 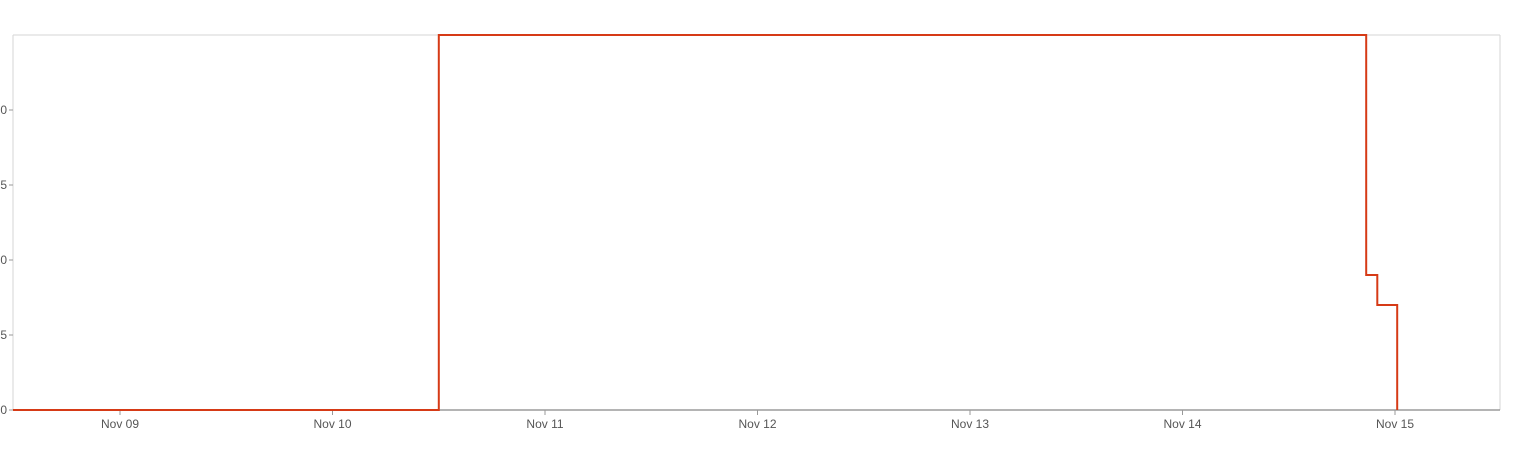 What do you see at coordinates (1182, 424) in the screenshot?
I see `x-tick-label: Nov 14` at bounding box center [1182, 424].